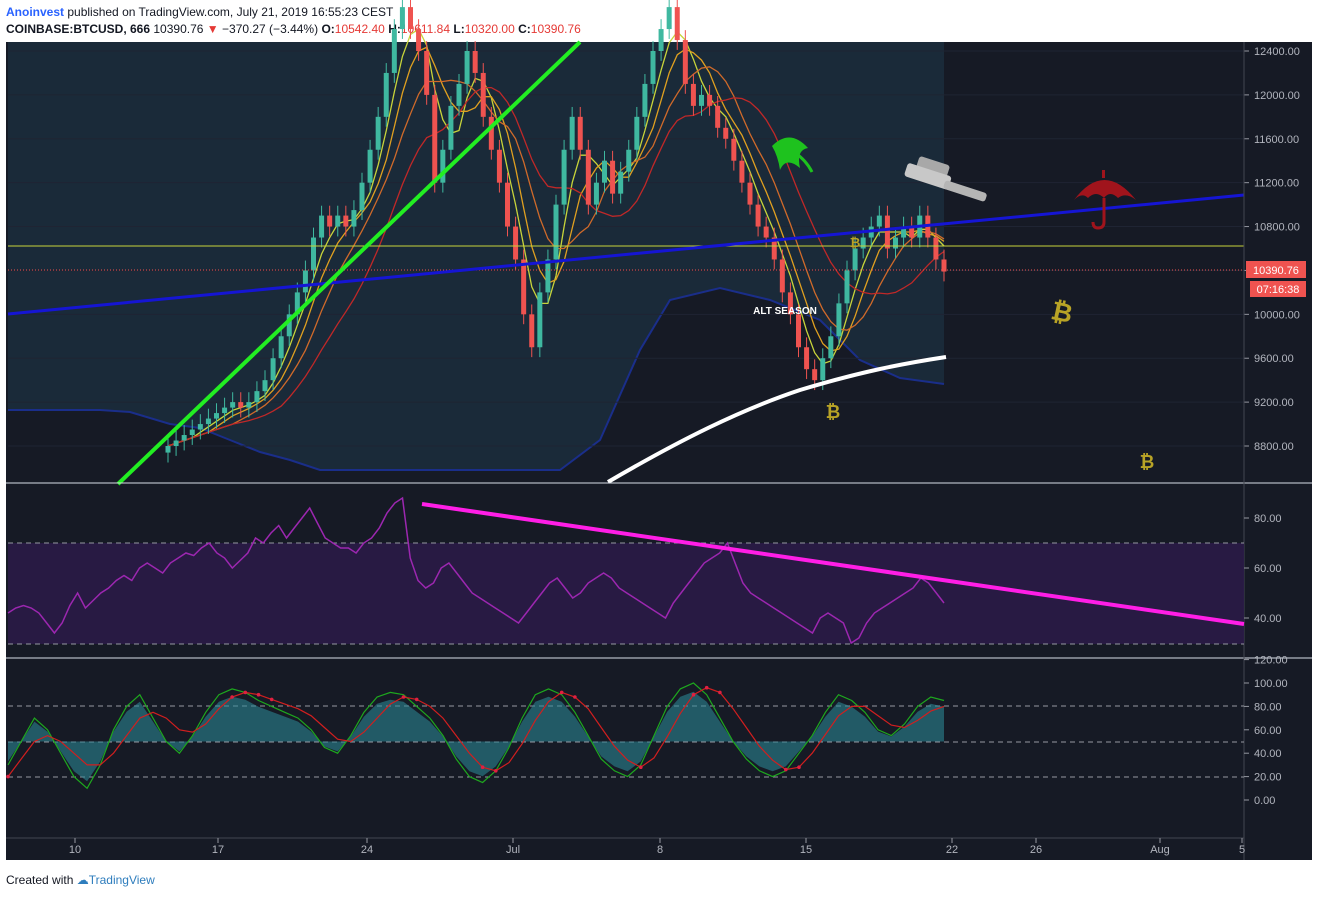 The width and height of the screenshot is (1318, 898). Describe the element at coordinates (1274, 447) in the screenshot. I see `price-tick-label: 8800.00` at that location.